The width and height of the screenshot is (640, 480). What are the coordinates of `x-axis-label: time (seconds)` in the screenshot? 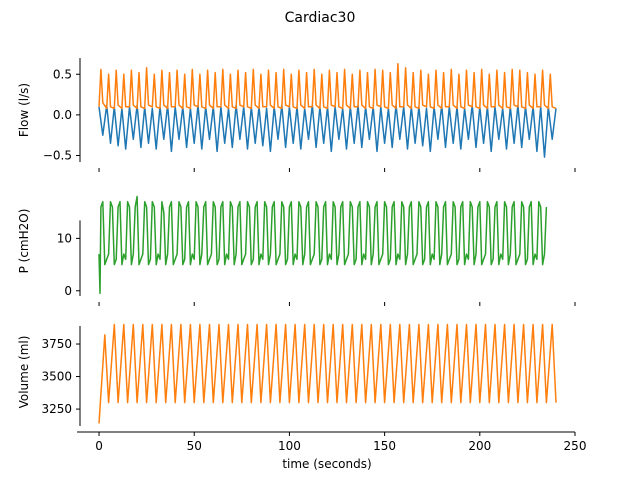 It's located at (326, 464).